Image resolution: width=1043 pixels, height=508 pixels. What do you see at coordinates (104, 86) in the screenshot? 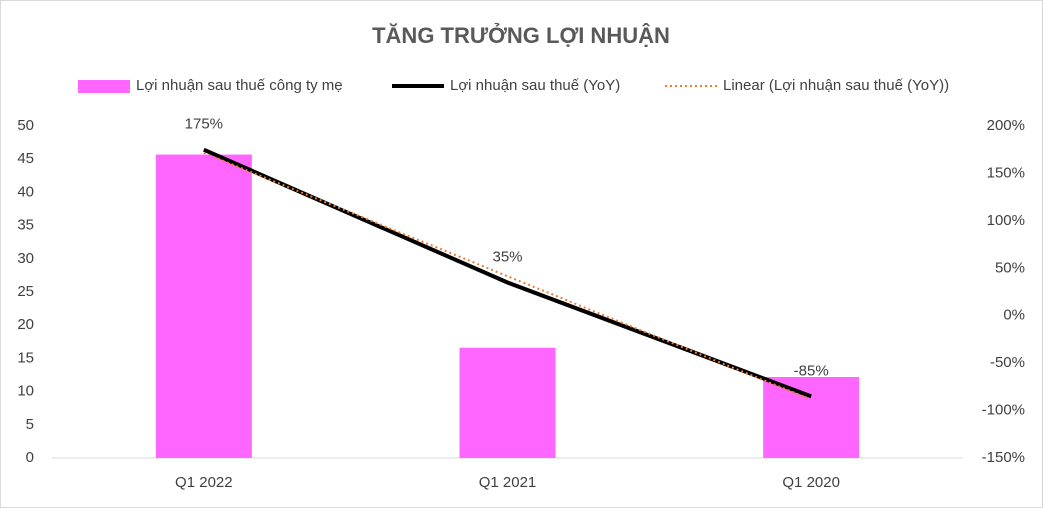
I see `legend-swatch` at bounding box center [104, 86].